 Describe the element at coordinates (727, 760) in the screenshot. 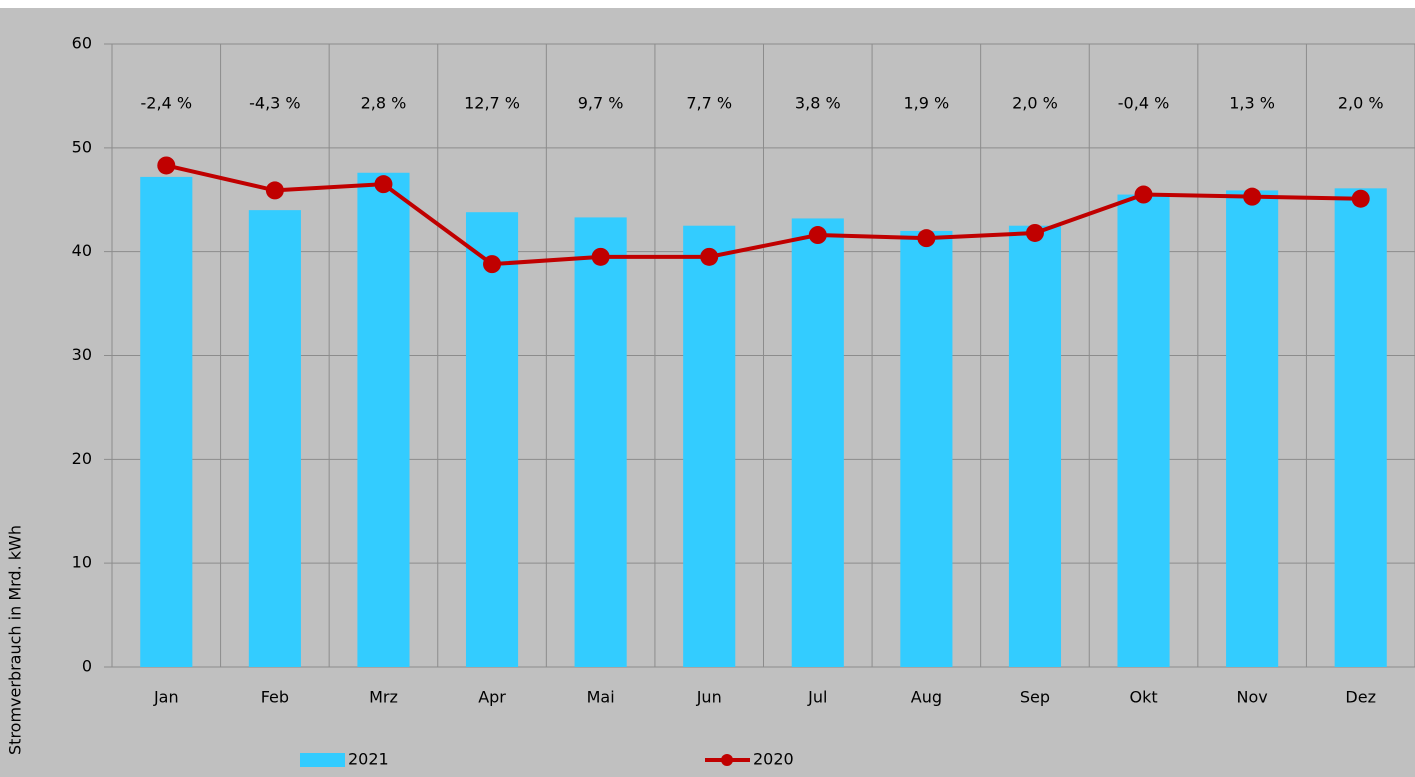

I see `legend-marker` at that location.